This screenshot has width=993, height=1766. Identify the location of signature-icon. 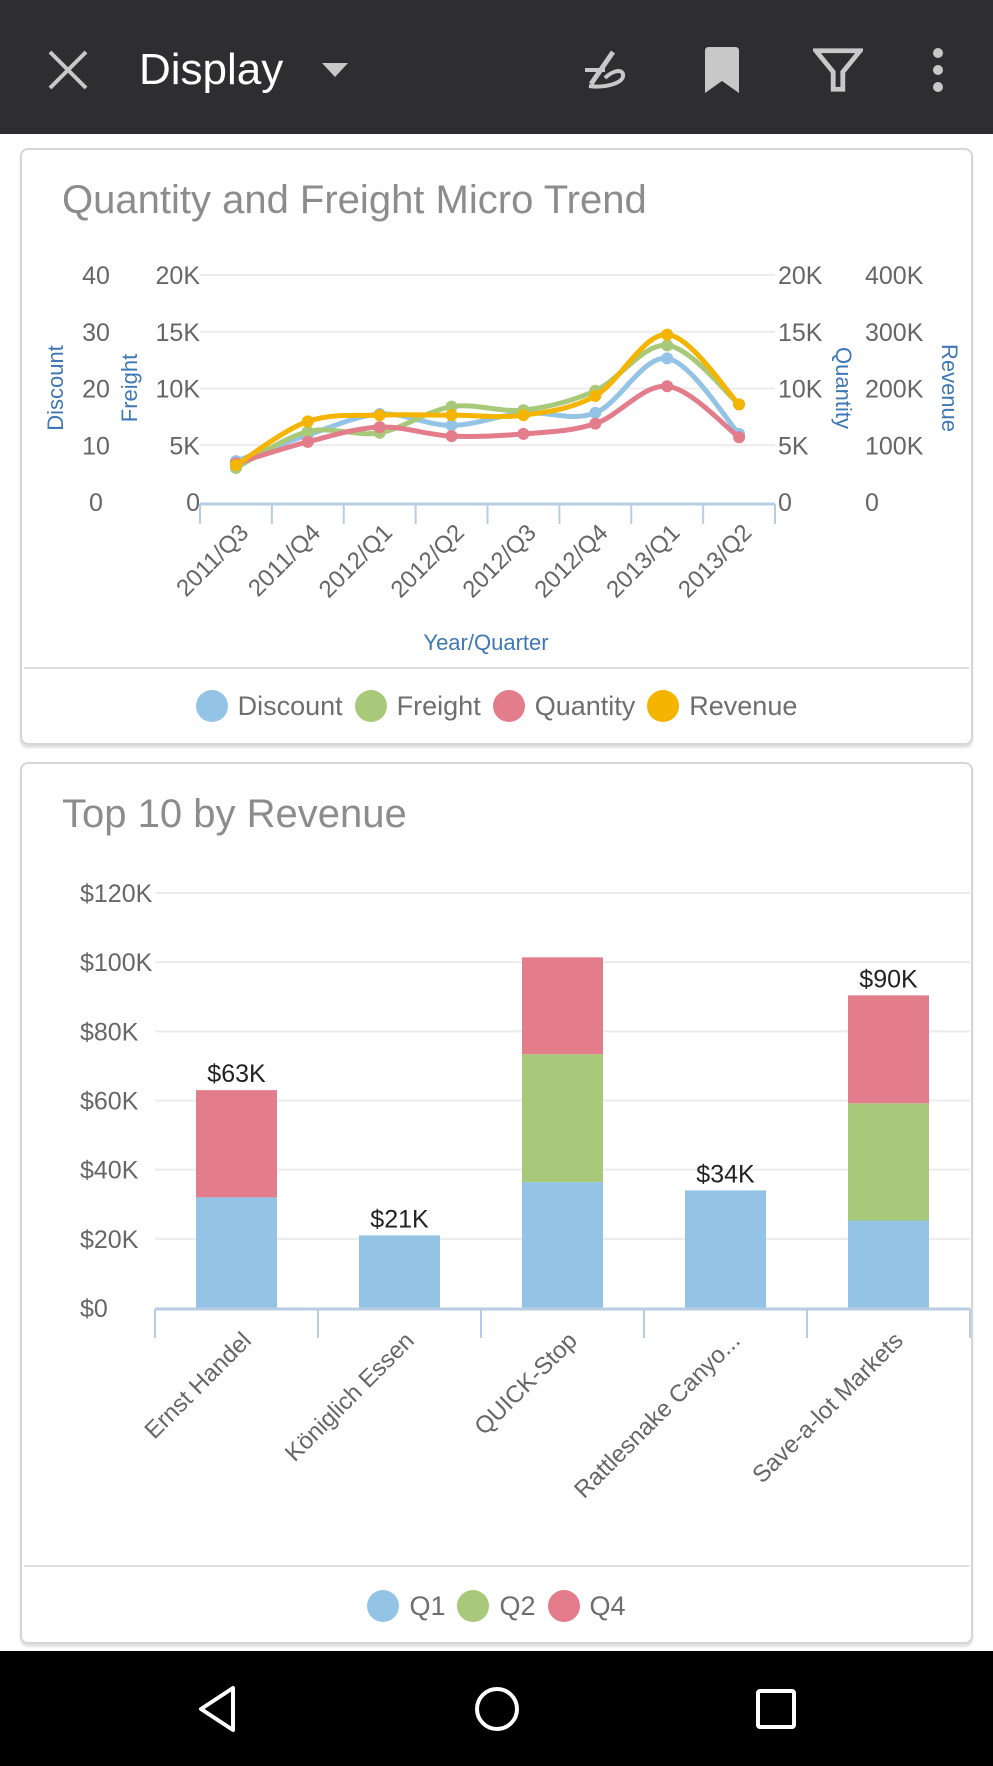
(605, 69).